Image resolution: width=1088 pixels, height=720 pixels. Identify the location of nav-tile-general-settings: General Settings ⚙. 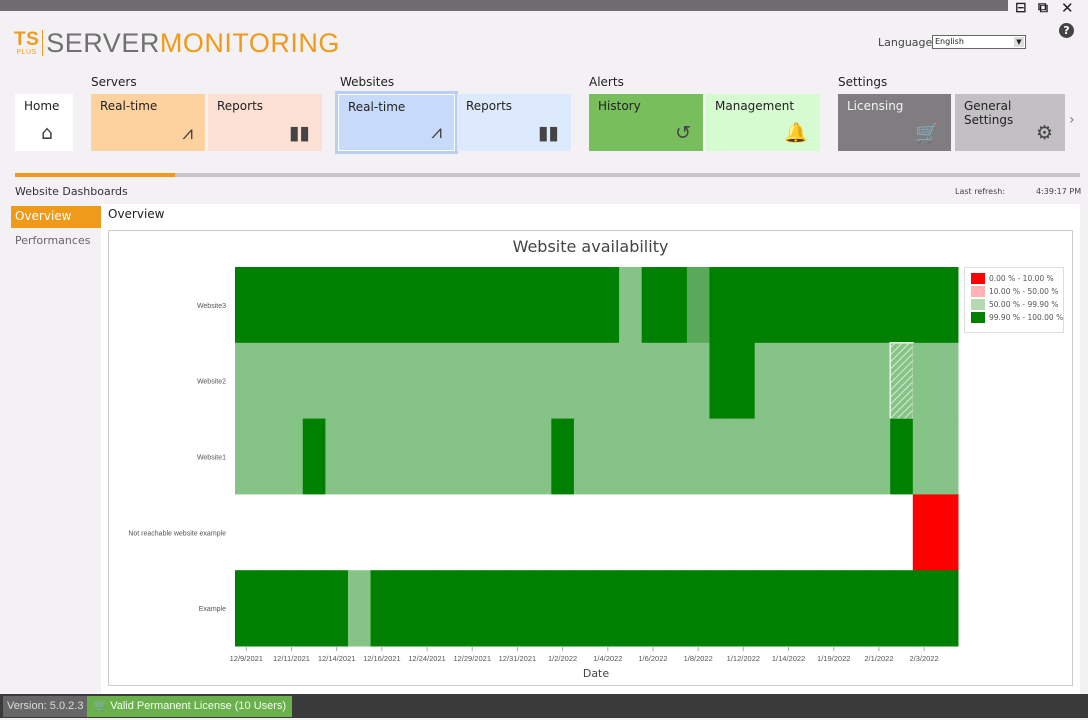
(1010, 122).